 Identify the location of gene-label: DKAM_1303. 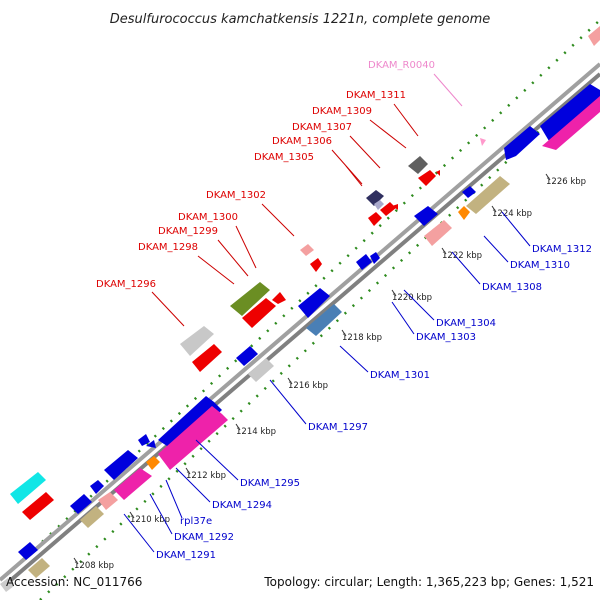
(446, 337).